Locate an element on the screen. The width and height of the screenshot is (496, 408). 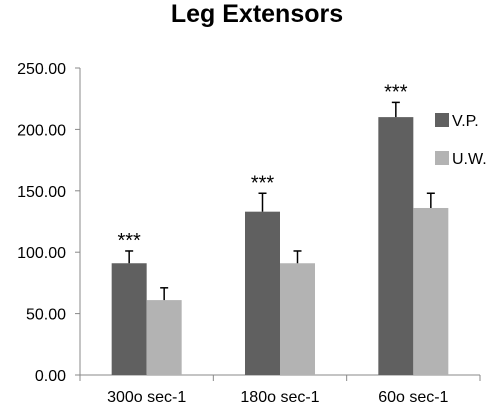
y-tick-label: 0.00 is located at coordinates (50, 376).